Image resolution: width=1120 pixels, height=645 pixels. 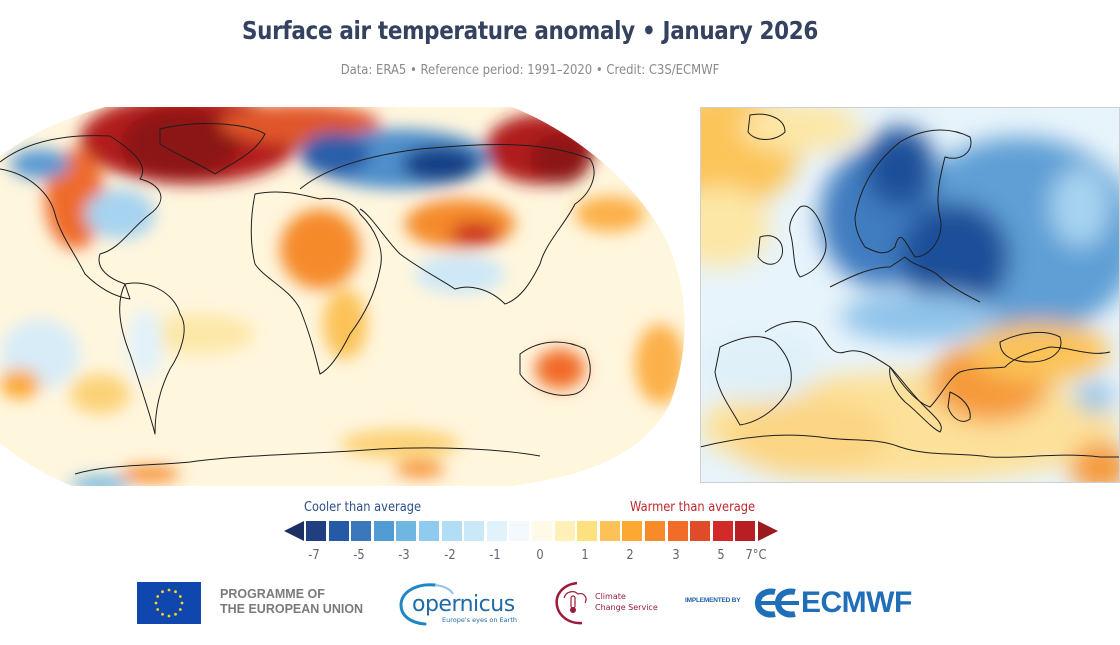 I want to click on colorbar-tick-label: -2, so click(x=449, y=555).